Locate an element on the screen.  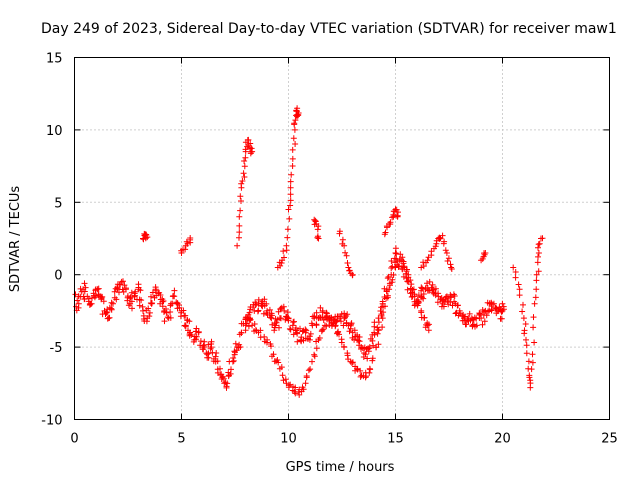
y-tick-label: -10 is located at coordinates (51, 421).